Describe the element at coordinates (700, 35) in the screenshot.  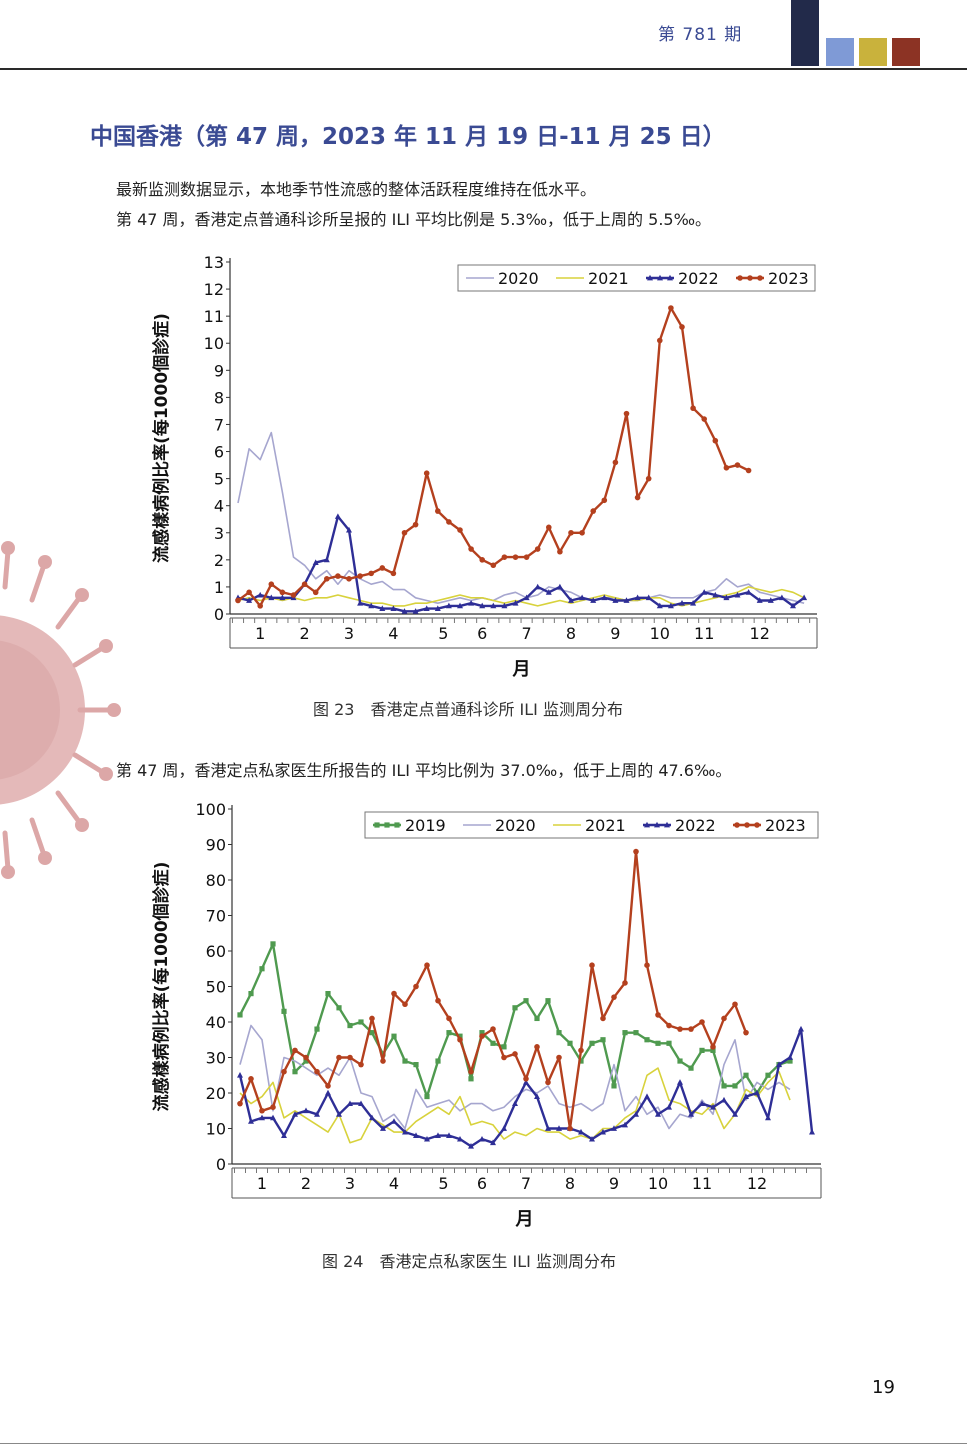
I see `issue-number: 第 781 期` at that location.